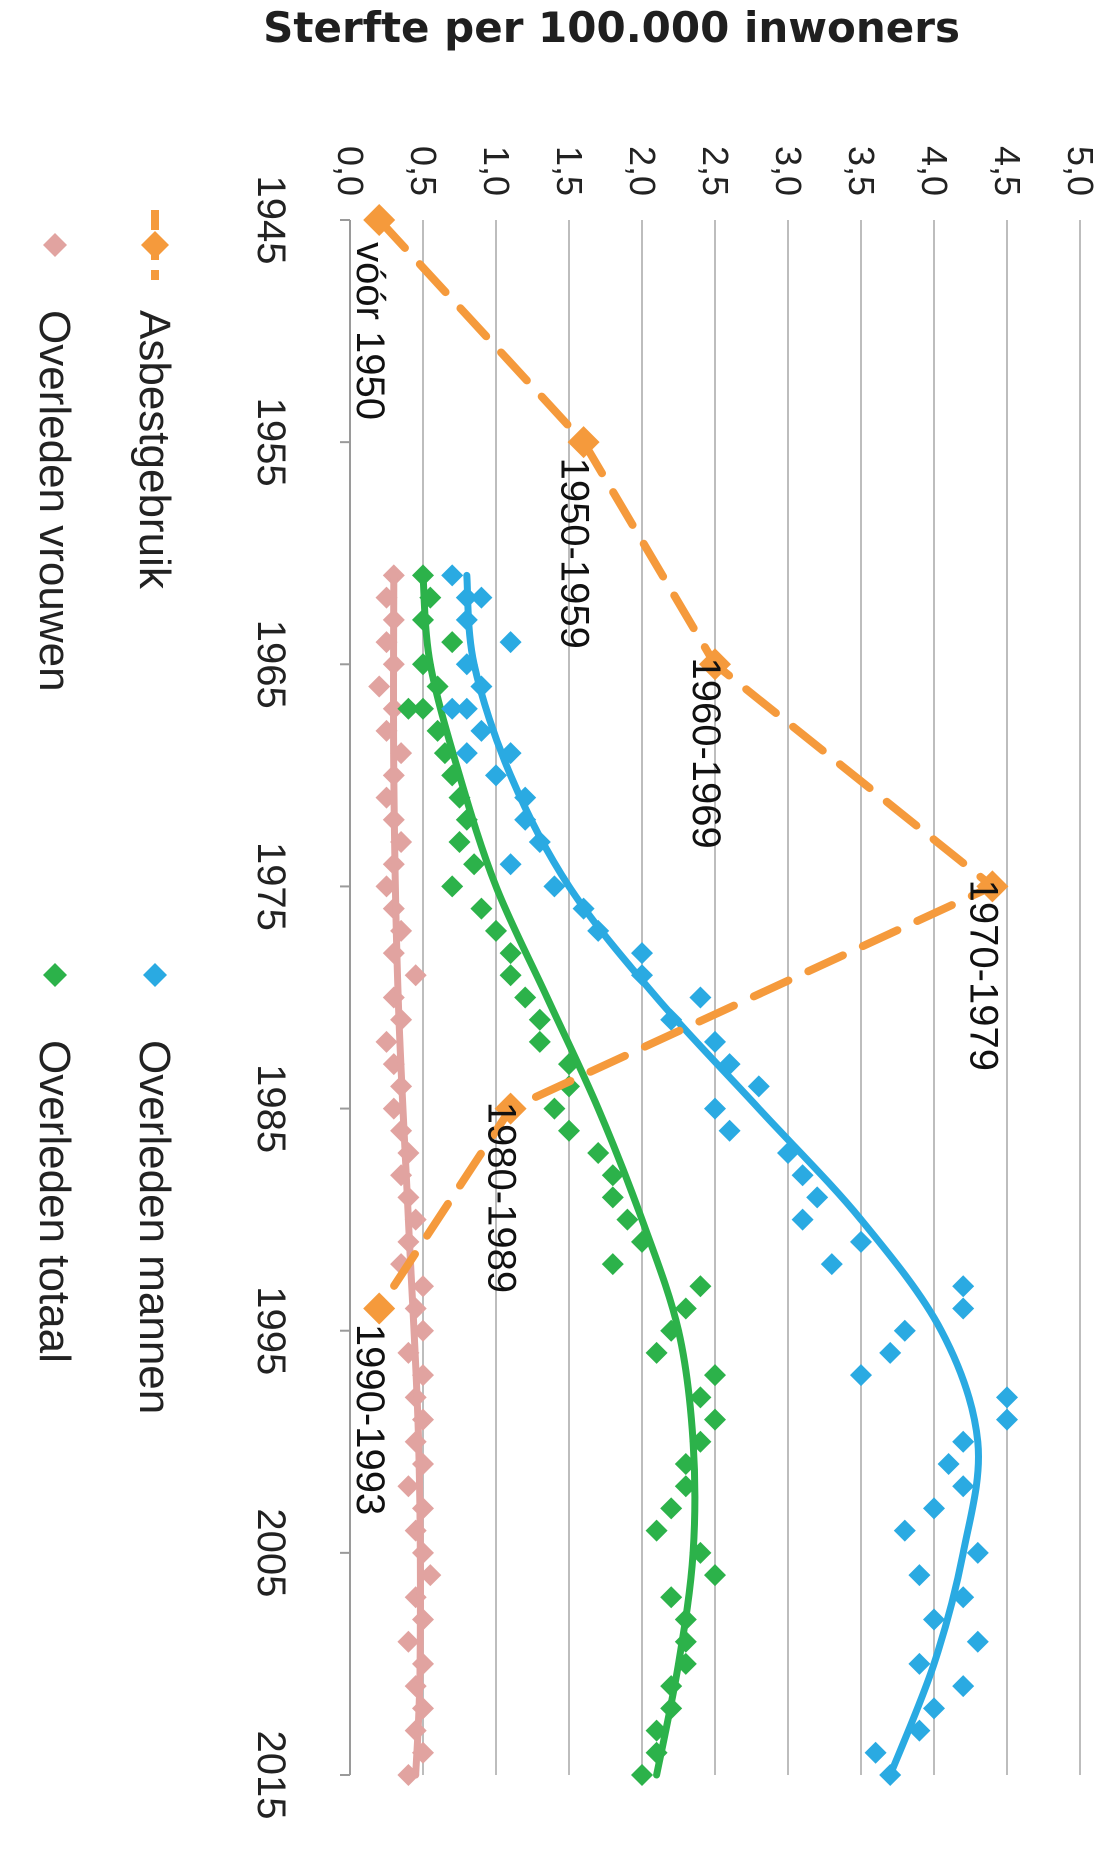 The width and height of the screenshot is (1116, 1850). What do you see at coordinates (934, 171) in the screenshot?
I see `value-tick-label: 4,0` at bounding box center [934, 171].